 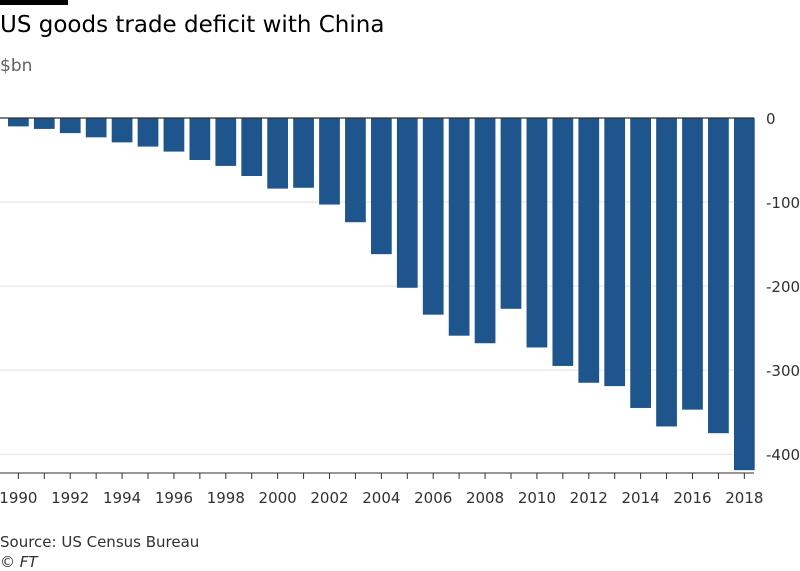 I want to click on bar-2016, so click(x=692, y=264).